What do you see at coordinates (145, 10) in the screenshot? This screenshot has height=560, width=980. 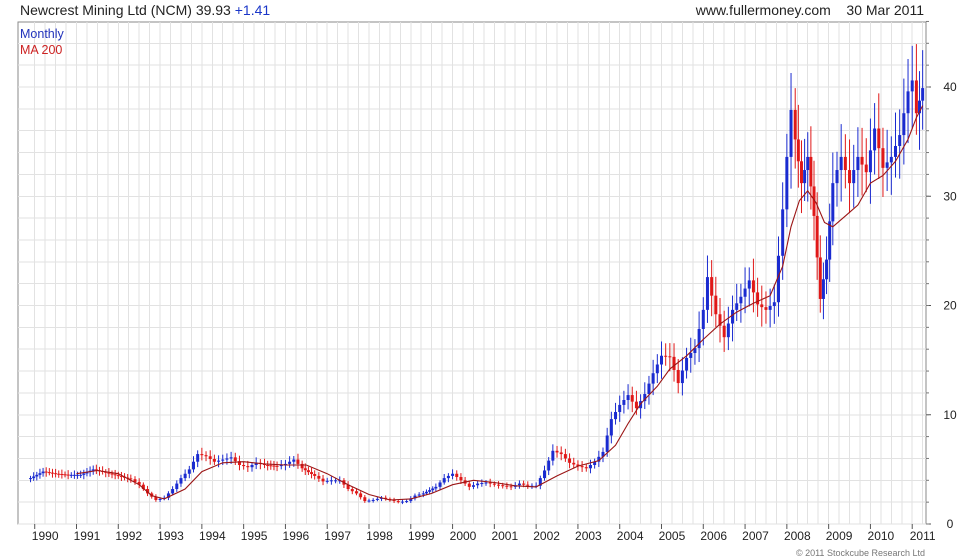 I see `chart-title: Newcrest Mining Ltd (NCM) 39.93 +1.41` at bounding box center [145, 10].